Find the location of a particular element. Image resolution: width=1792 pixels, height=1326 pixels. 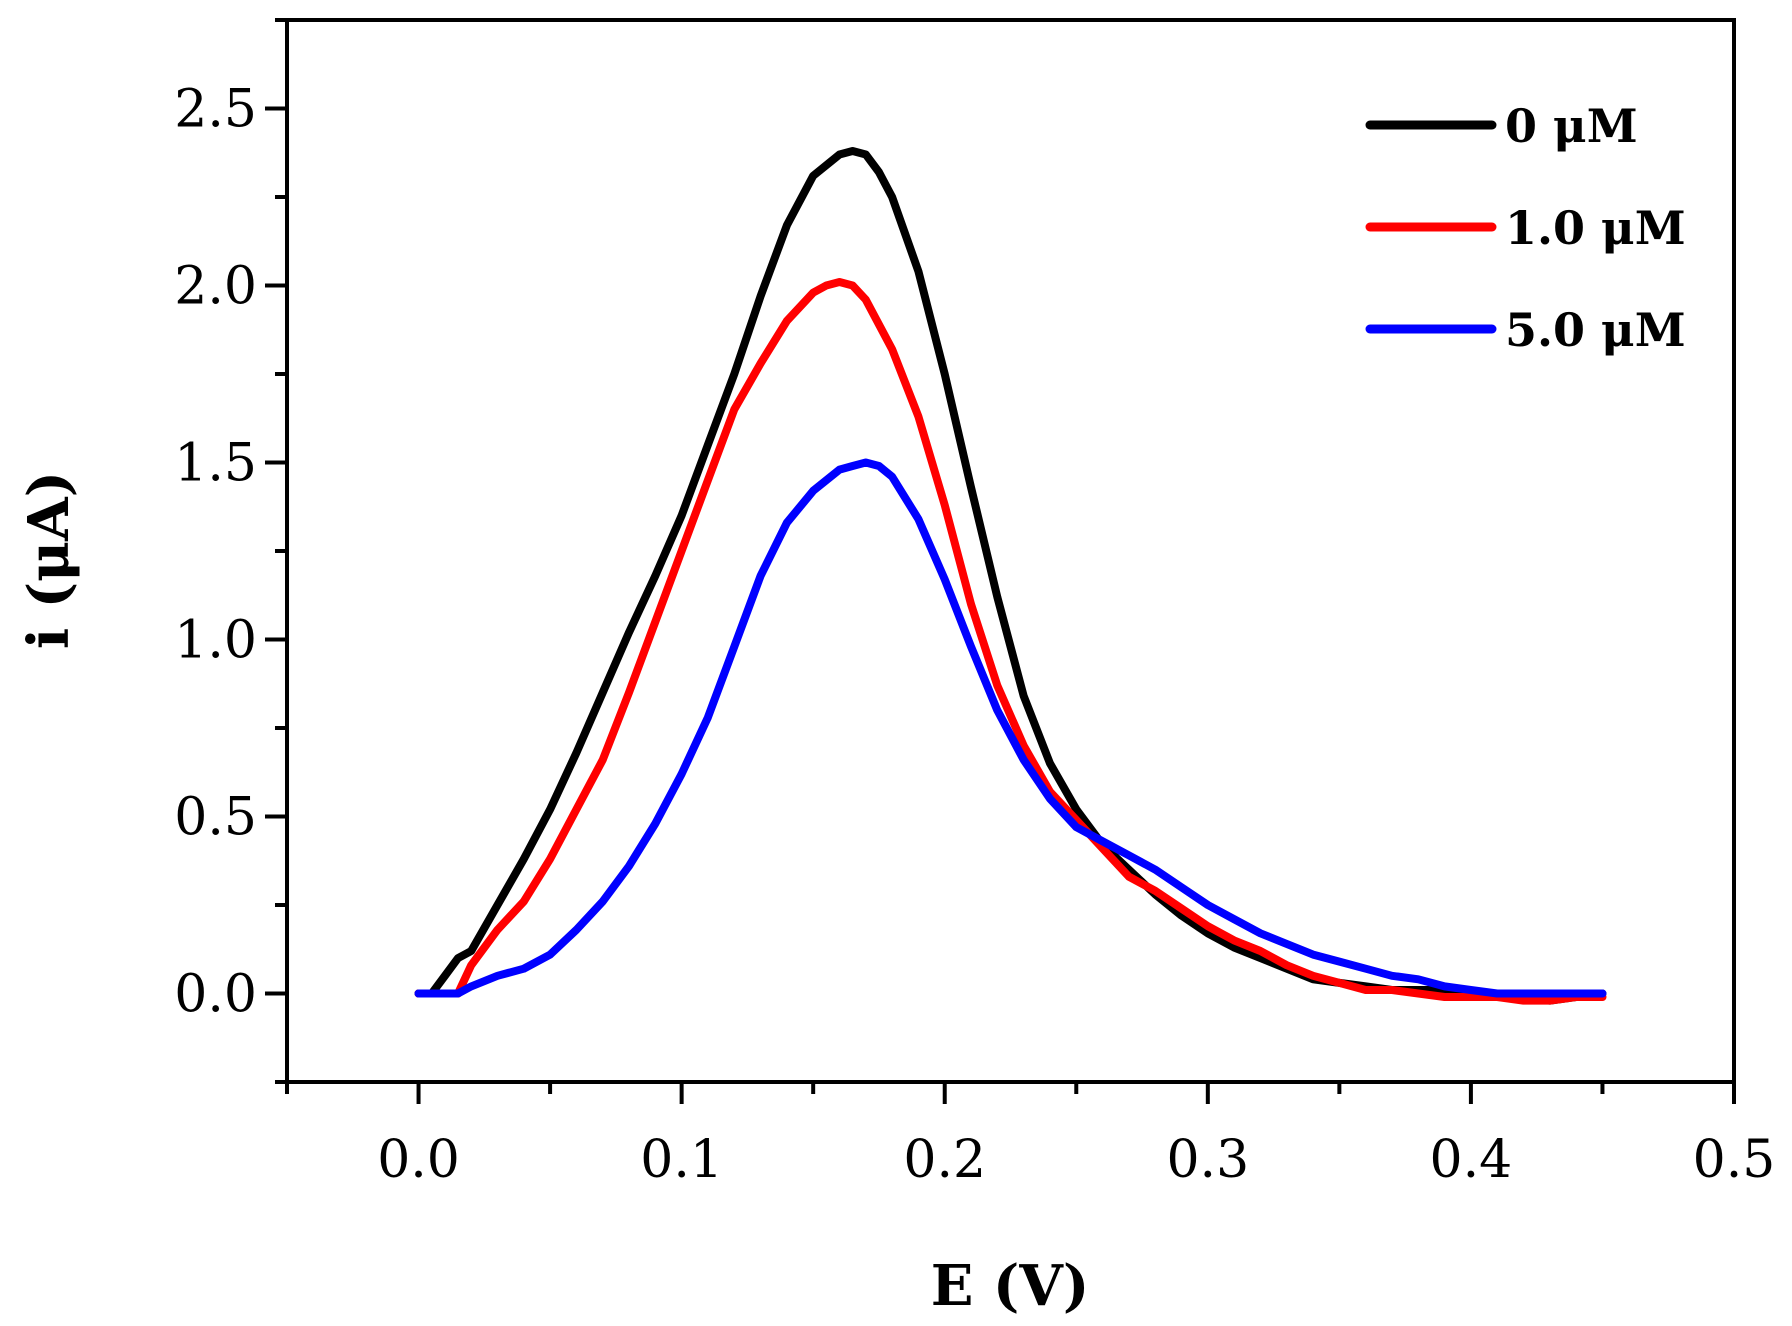

legend-label: 0 μM is located at coordinates (1571, 126).